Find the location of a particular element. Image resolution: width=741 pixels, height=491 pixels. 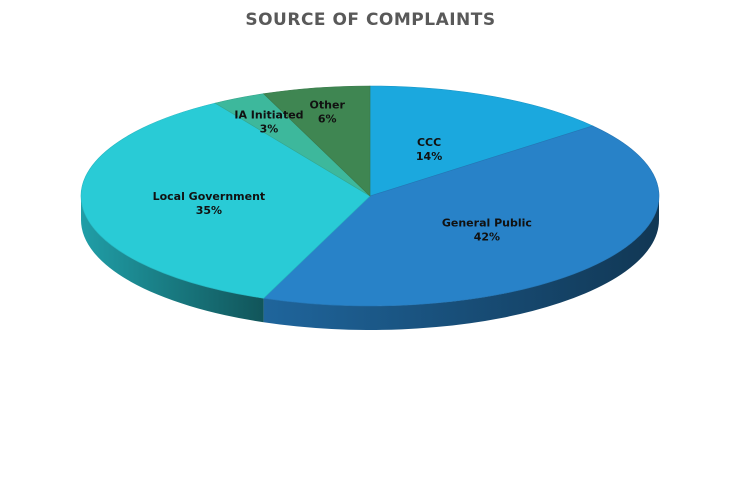

pie-slice-ccc is located at coordinates (481, 141).